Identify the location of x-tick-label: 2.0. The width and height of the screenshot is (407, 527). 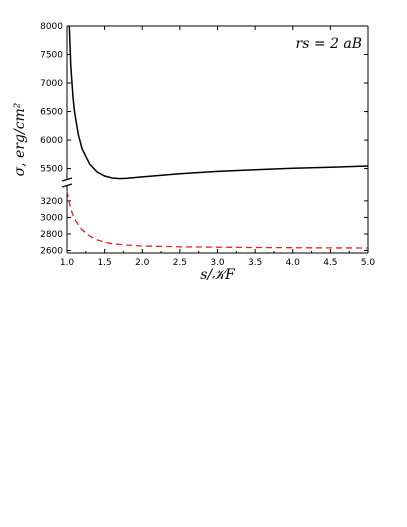
(142, 263).